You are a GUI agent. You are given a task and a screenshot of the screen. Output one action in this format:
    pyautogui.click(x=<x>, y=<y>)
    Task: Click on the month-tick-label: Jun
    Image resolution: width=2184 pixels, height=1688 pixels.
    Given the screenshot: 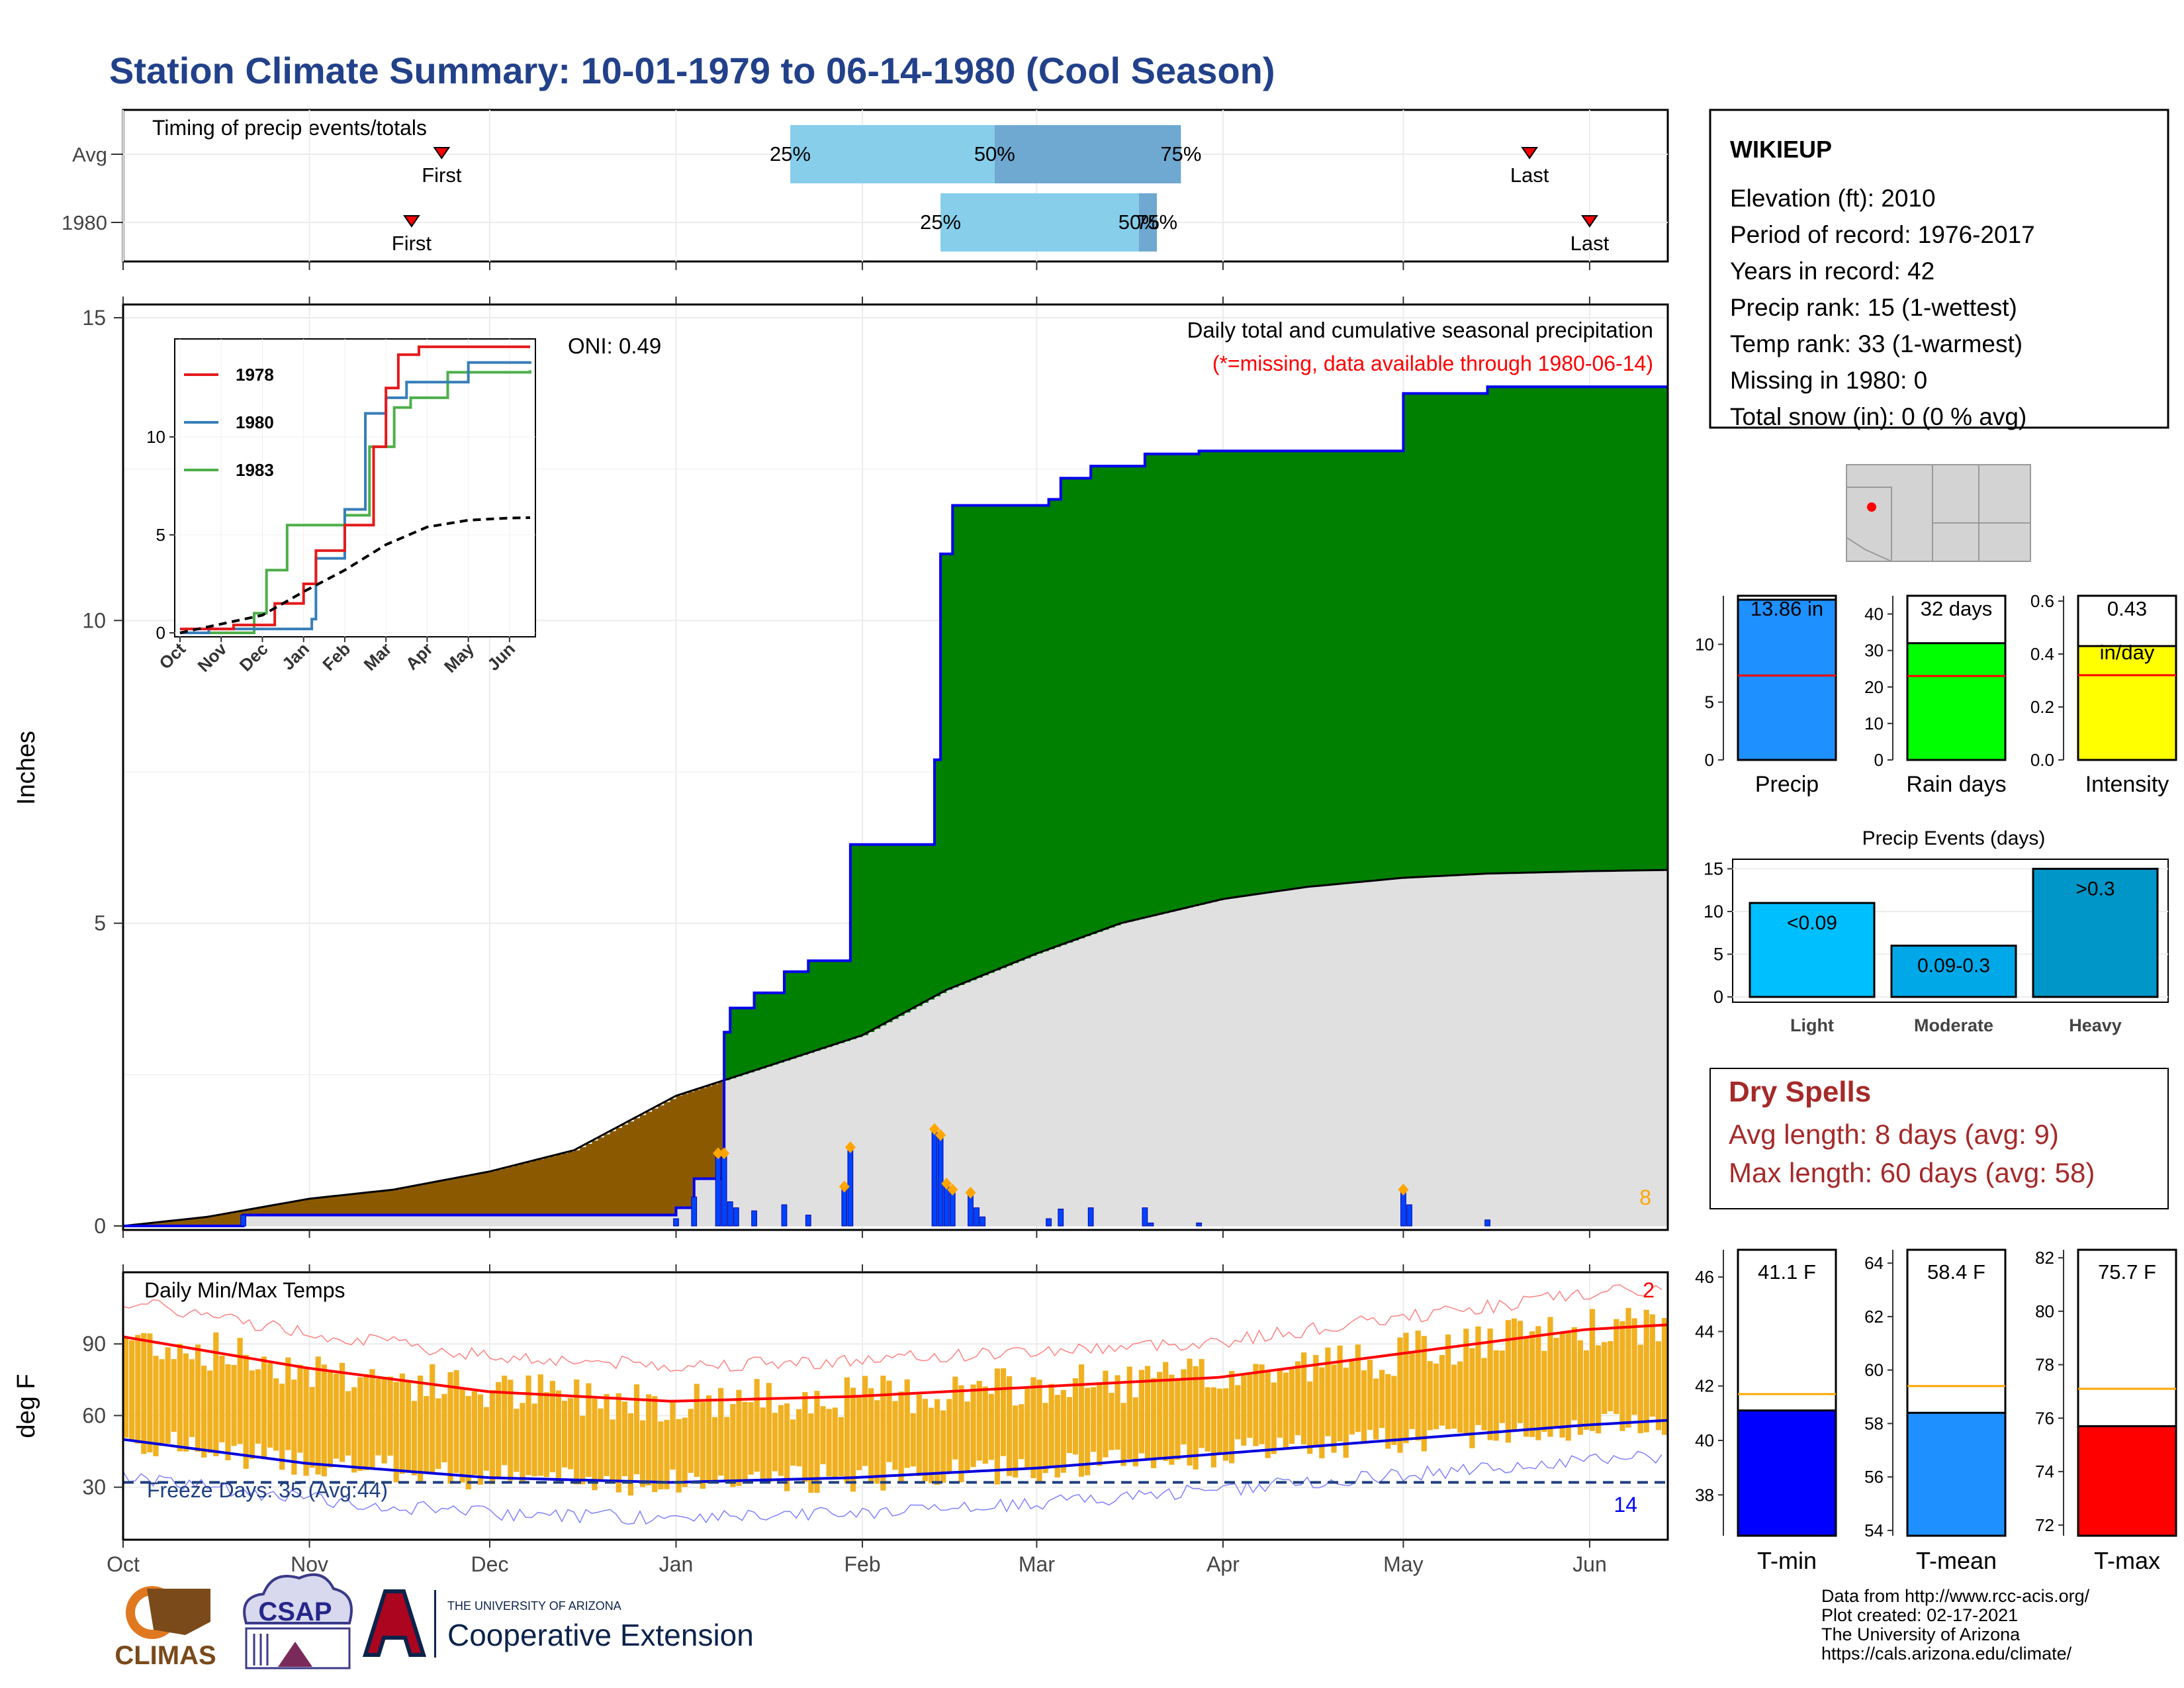 What is the action you would take?
    pyautogui.click(x=1590, y=1564)
    